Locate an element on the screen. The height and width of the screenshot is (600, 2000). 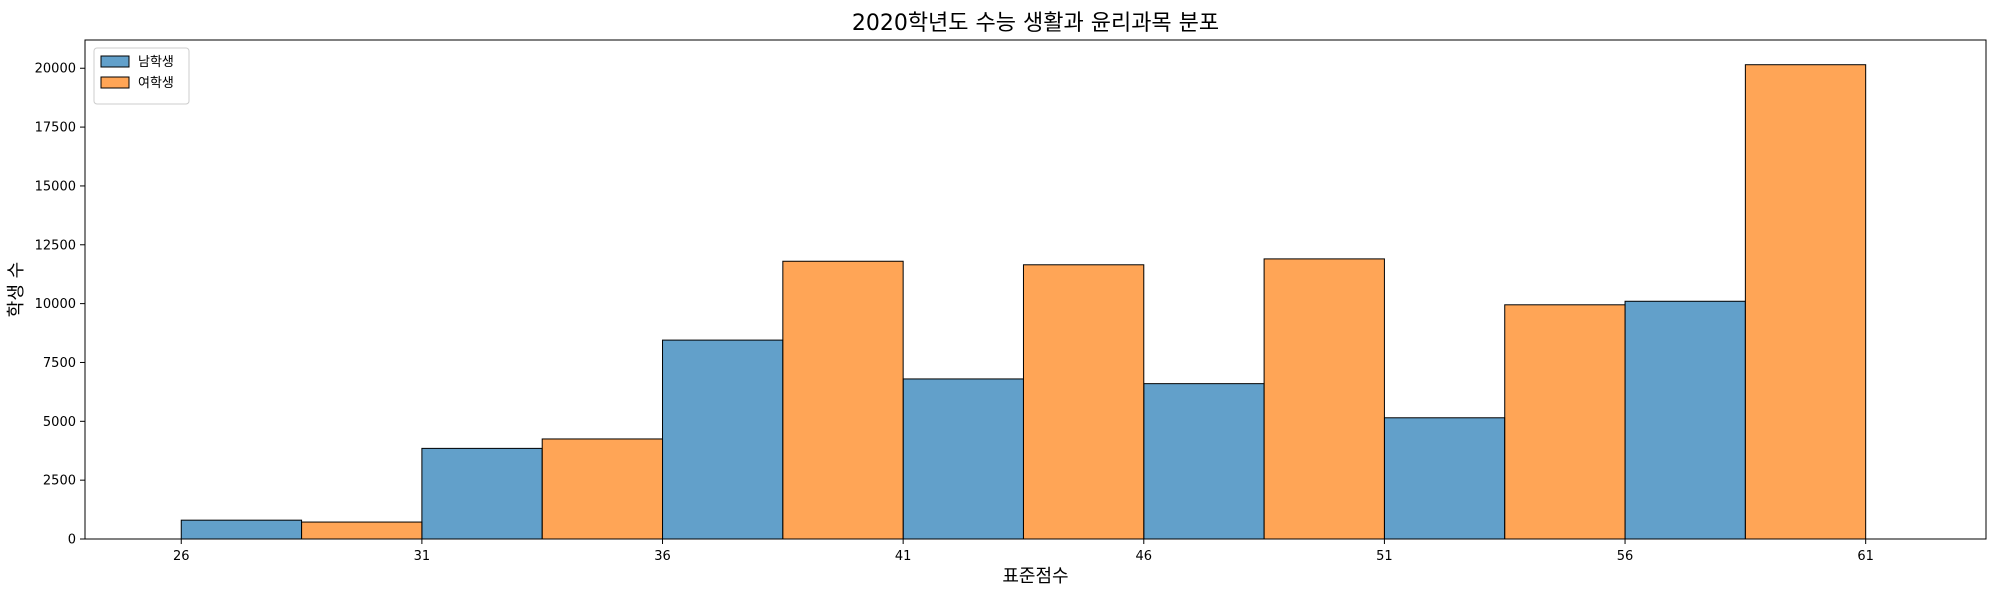
y-tick-label: 0 is located at coordinates (72, 540).